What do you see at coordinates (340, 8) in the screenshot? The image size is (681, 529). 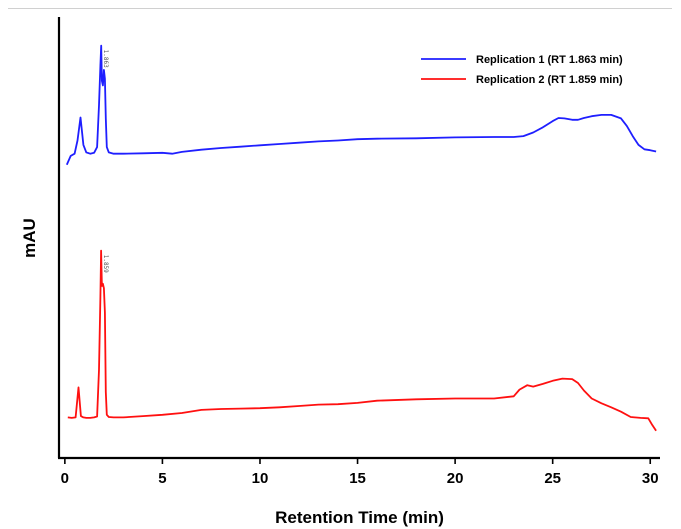 I see `top-border-line` at bounding box center [340, 8].